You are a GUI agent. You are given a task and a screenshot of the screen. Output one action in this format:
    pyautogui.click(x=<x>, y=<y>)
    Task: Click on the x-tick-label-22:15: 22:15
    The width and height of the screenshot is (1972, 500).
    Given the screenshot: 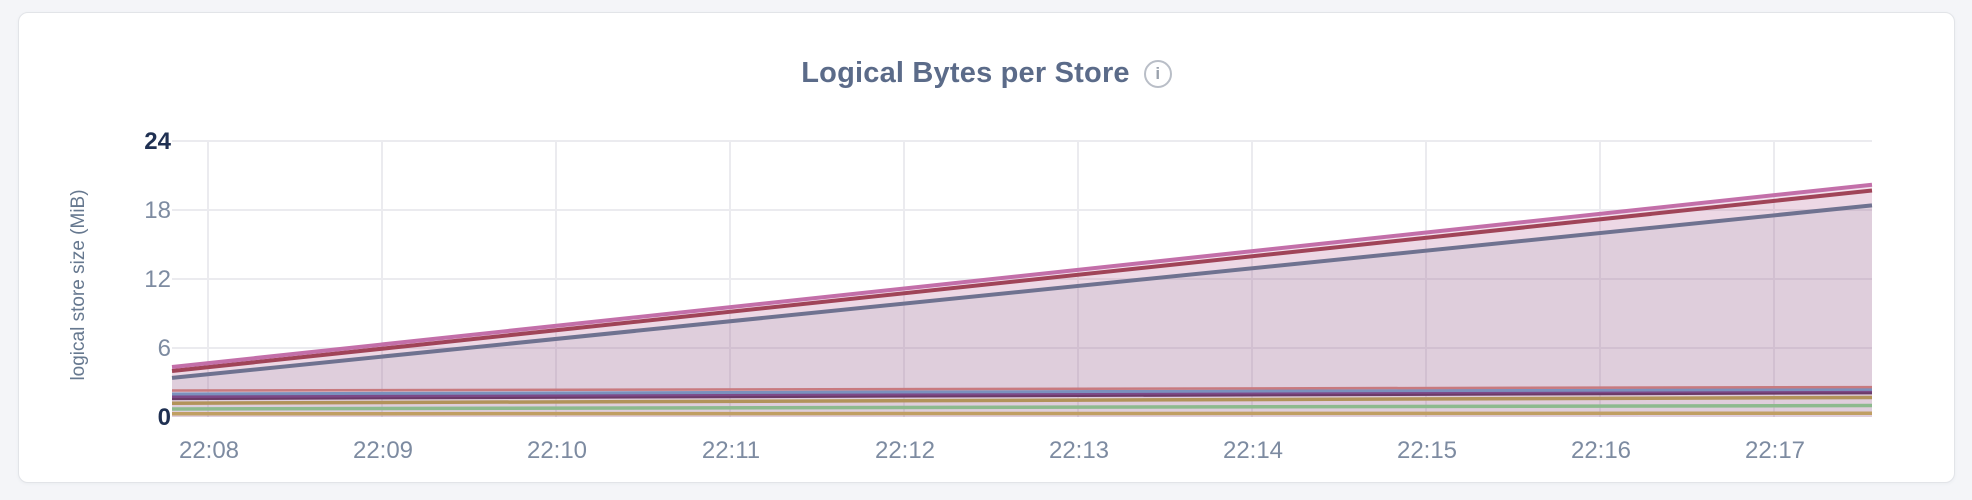 What is the action you would take?
    pyautogui.click(x=1427, y=450)
    